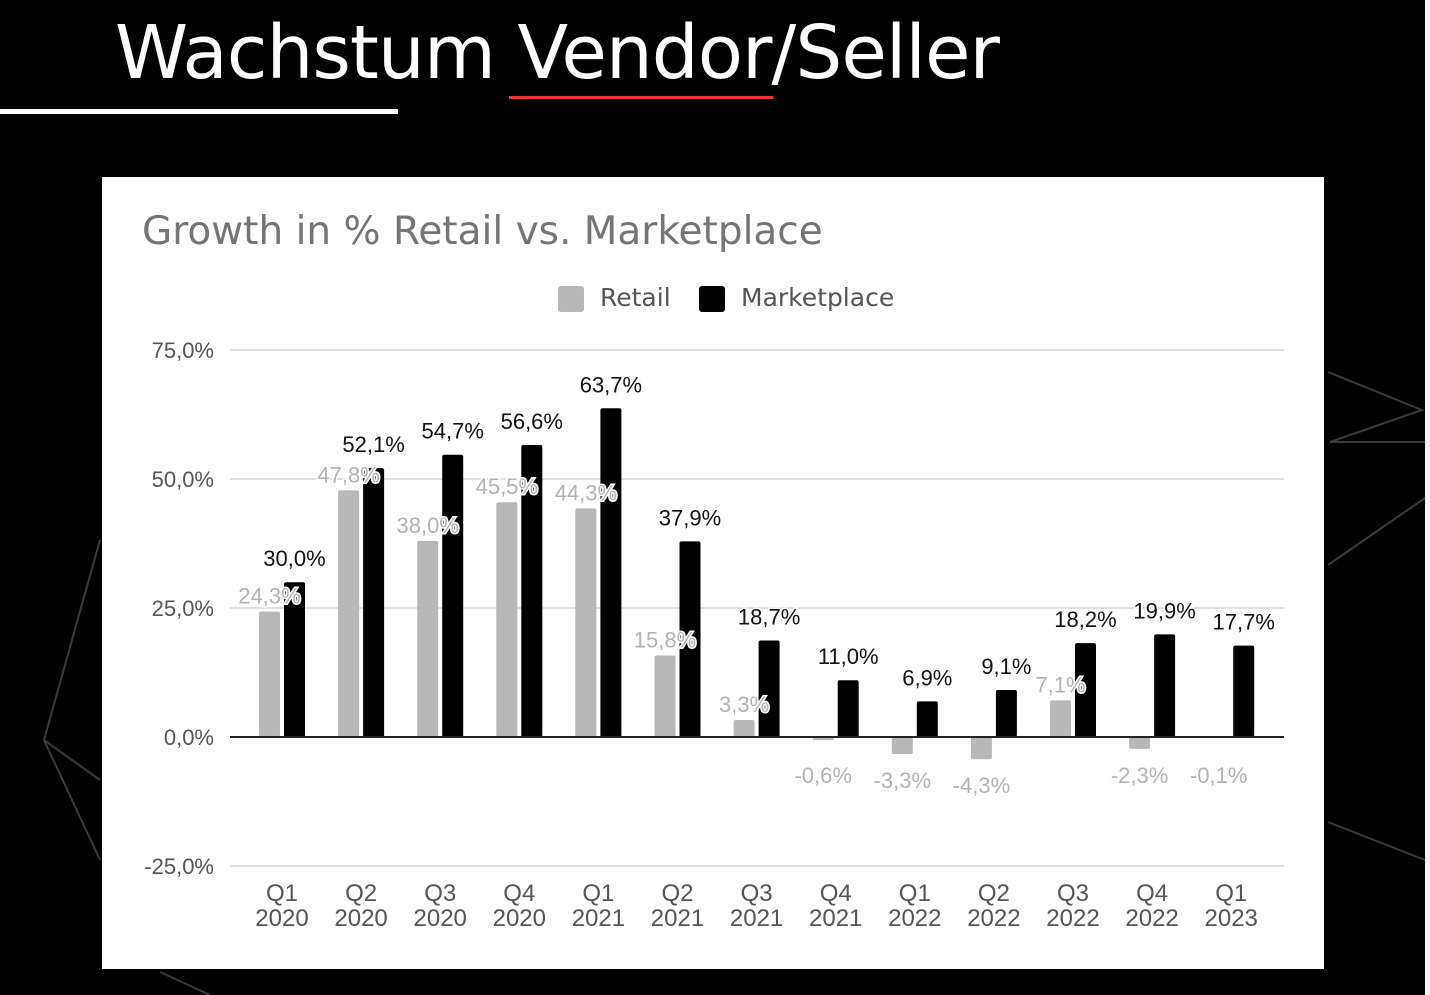  I want to click on chart-title: Growth in % Retail vs. Marketplace, so click(482, 231).